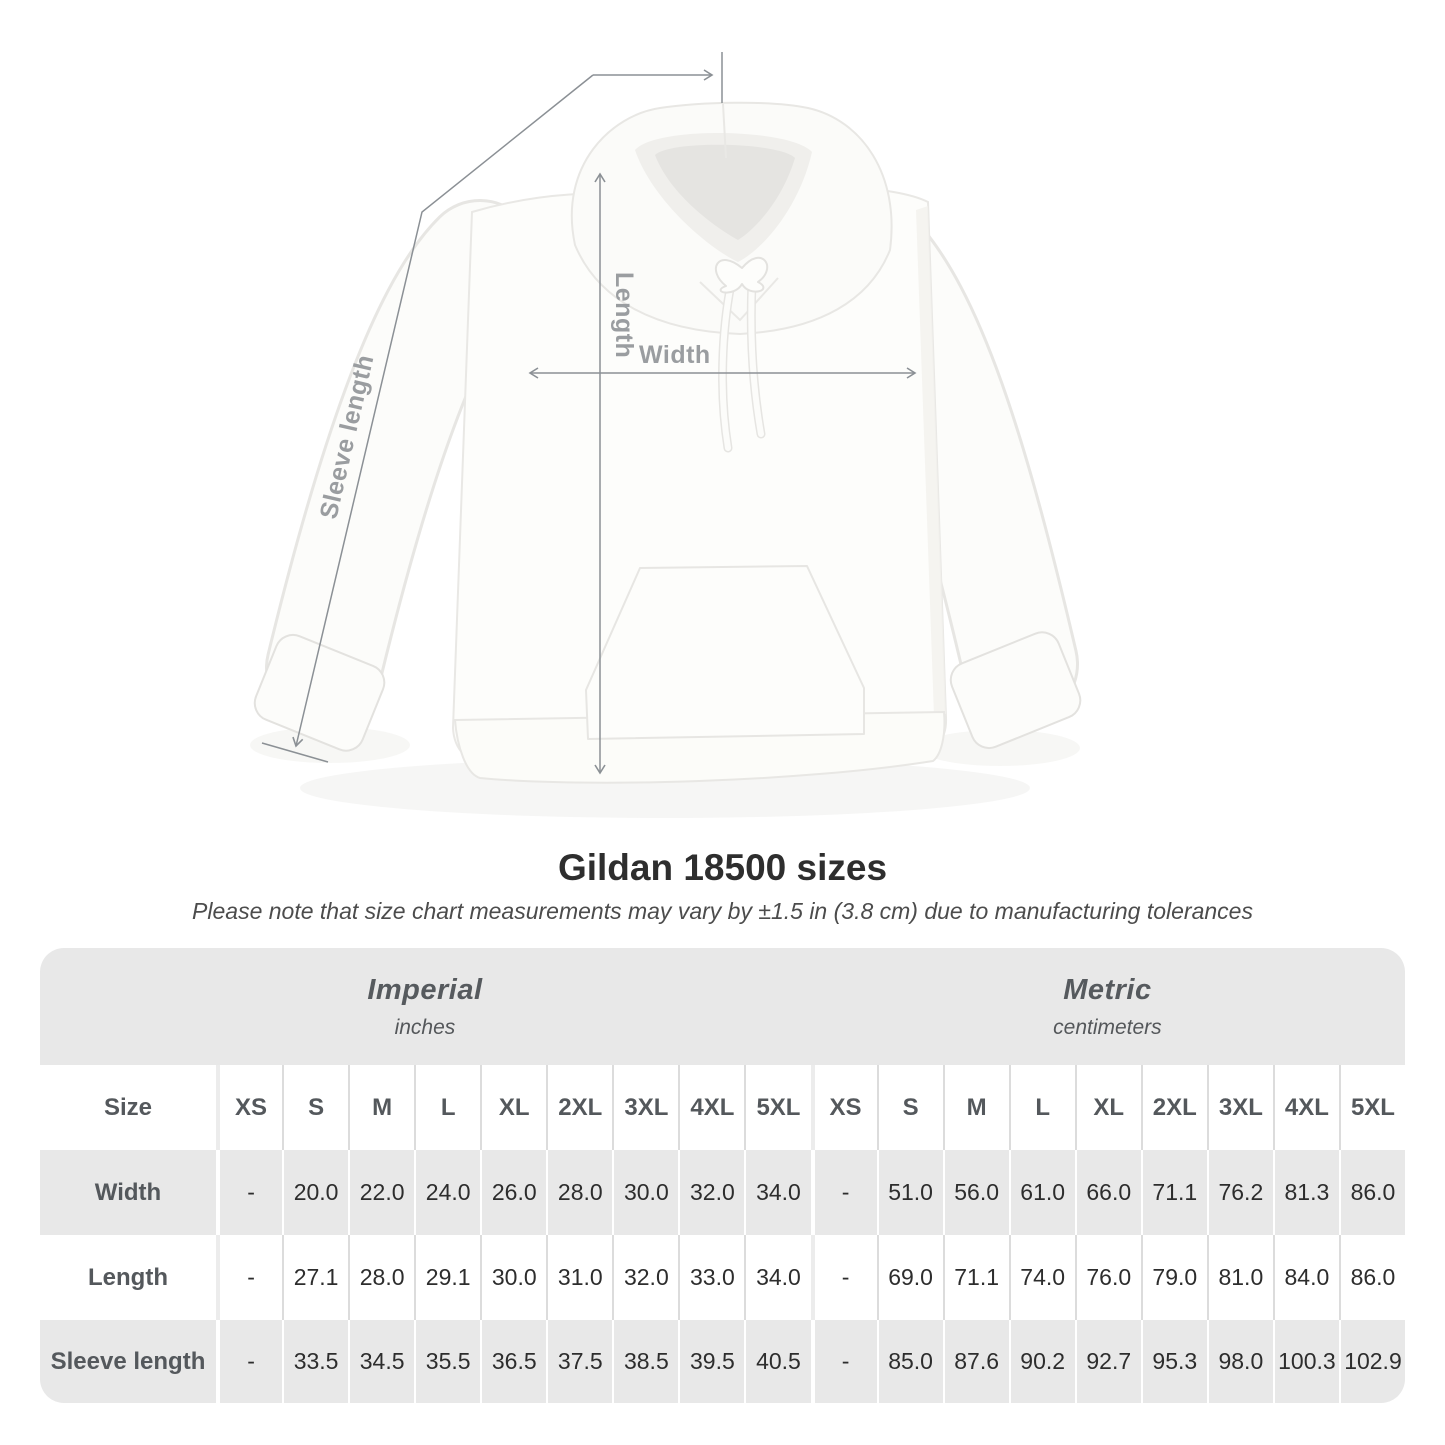 The width and height of the screenshot is (1445, 1445). Describe the element at coordinates (513, 1361) in the screenshot. I see `value-cell: 36.5` at that location.